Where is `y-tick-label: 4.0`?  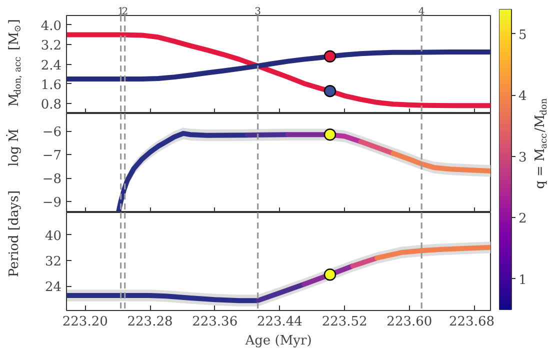
y-tick-label: 4.0 is located at coordinates (51, 26).